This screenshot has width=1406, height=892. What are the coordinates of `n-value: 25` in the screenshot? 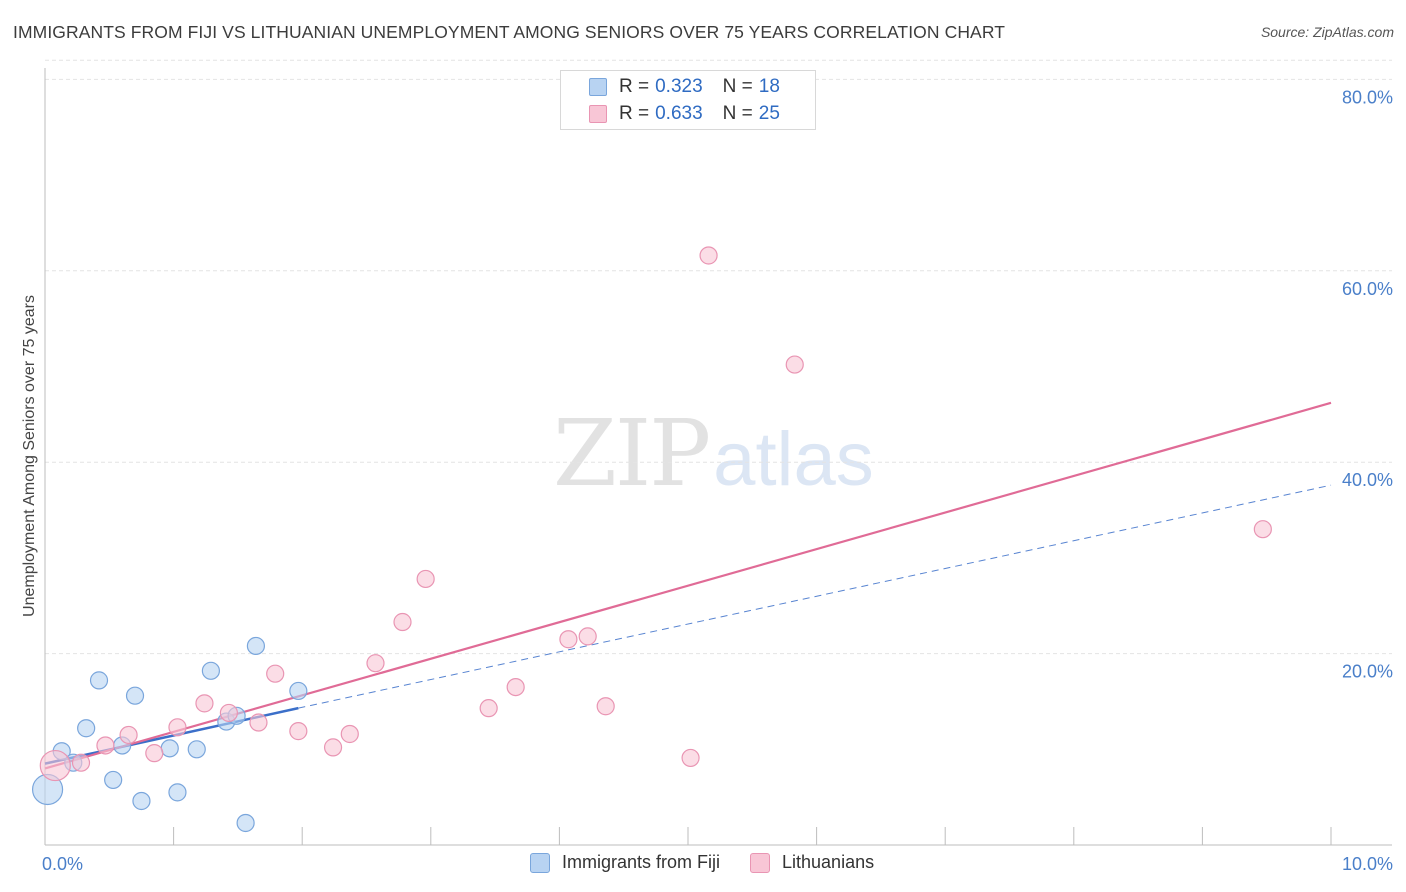 It's located at (769, 113).